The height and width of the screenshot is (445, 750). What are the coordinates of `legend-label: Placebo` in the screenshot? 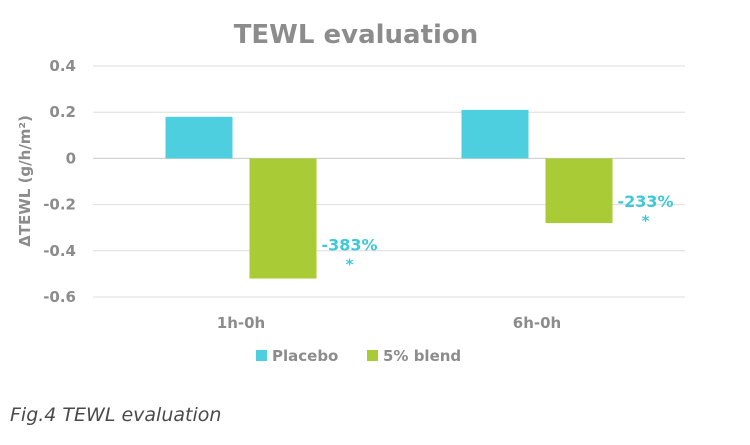 It's located at (305, 356).